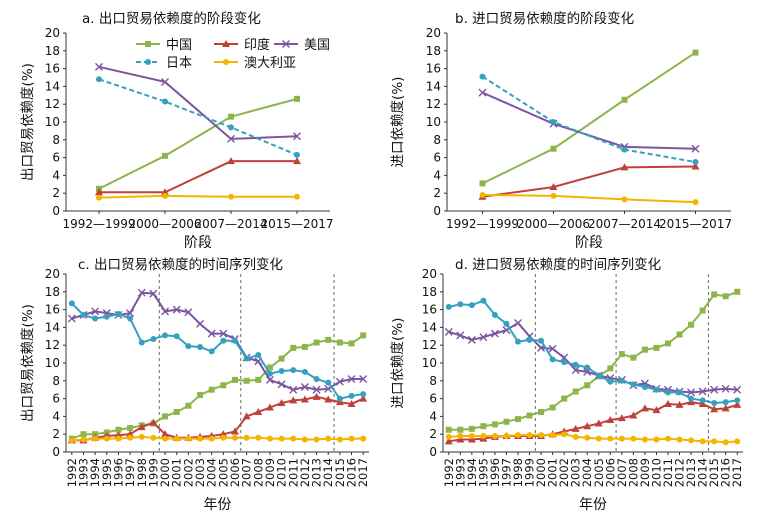  What do you see at coordinates (107, 472) in the screenshot?
I see `x-tick-label: 1995` at bounding box center [107, 472].